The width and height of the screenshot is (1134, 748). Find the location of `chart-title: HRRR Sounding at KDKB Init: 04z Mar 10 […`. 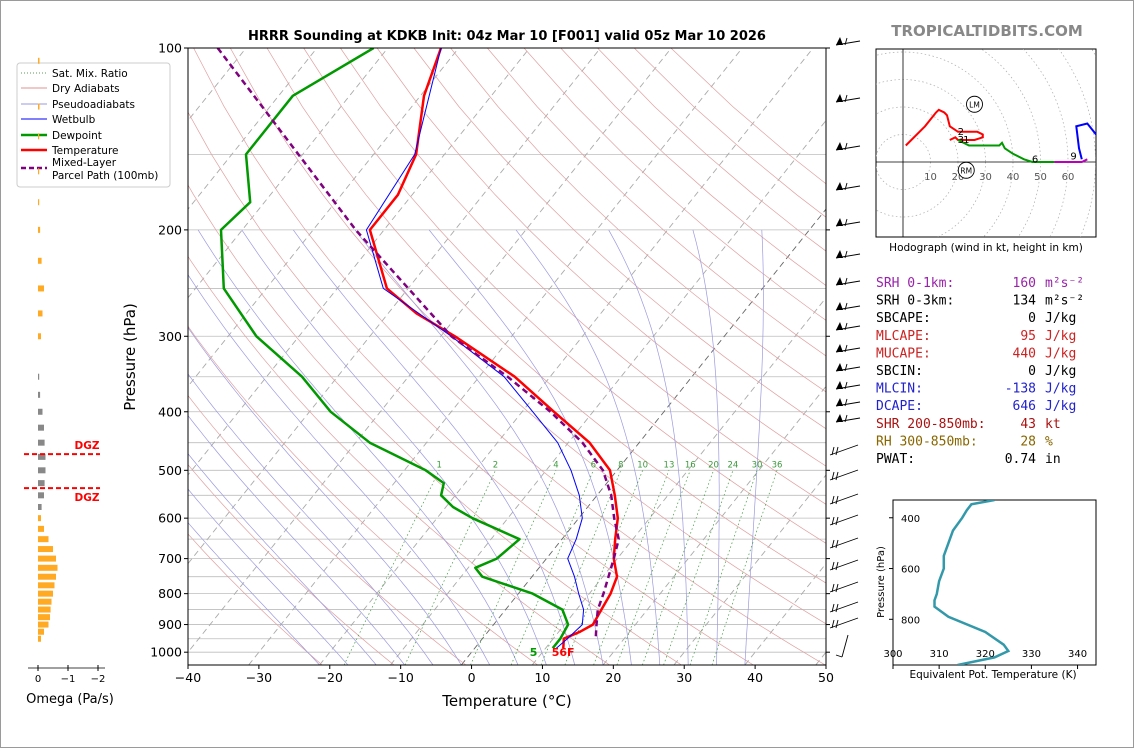

chart-title: HRRR Sounding at KDKB Init: 04z Mar 10 [… is located at coordinates (507, 36).